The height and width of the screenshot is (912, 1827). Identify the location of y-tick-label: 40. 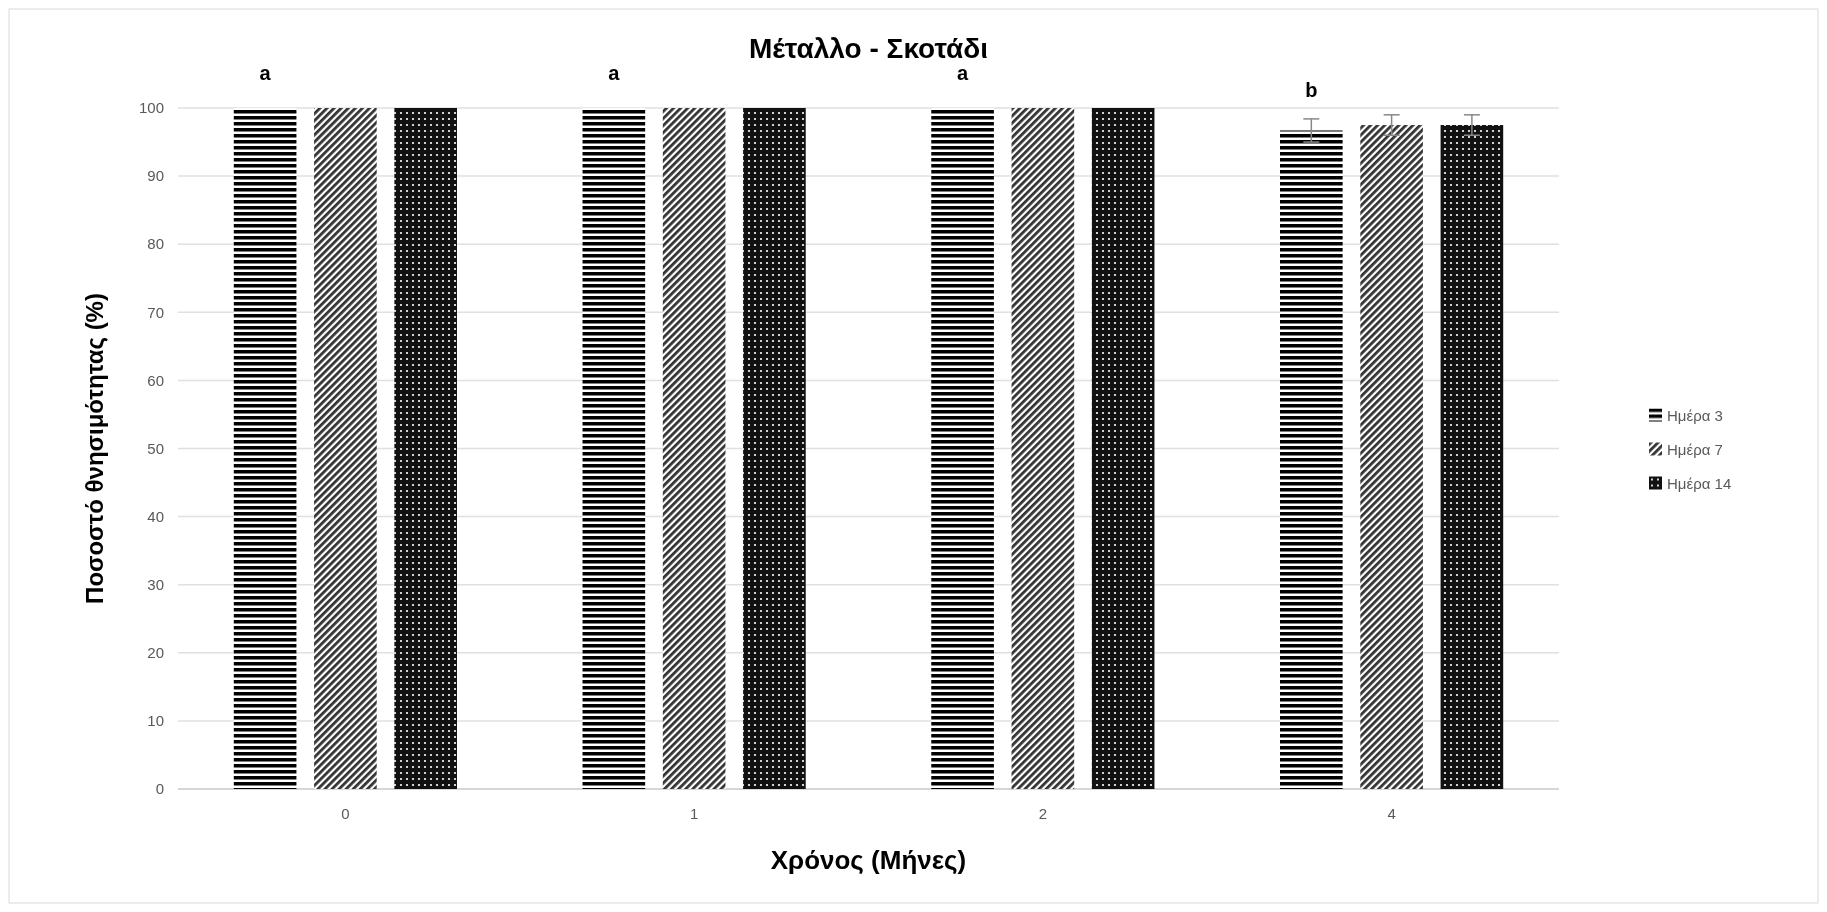
(155, 516).